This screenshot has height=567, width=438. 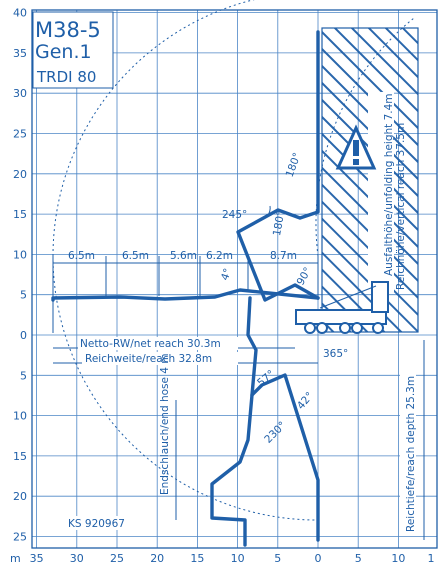 I want to click on angle-a5: 4°, so click(x=226, y=274).